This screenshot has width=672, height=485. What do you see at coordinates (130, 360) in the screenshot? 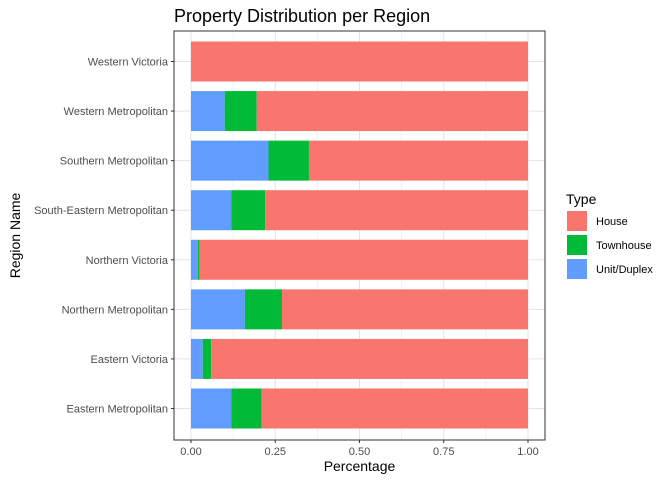
I see `y-tick-label: Eastern Victoria` at bounding box center [130, 360].